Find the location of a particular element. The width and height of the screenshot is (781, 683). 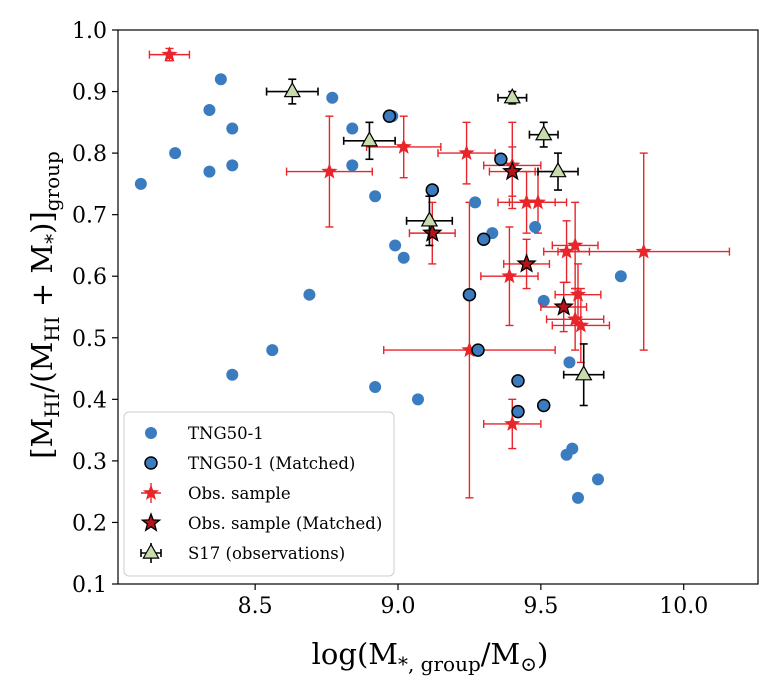

y-tick-label: 0.5 is located at coordinates (89, 339).